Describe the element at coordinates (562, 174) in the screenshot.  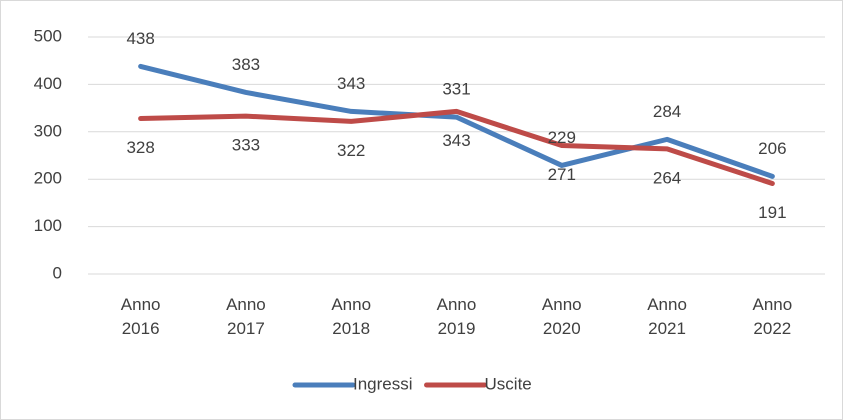
I see `data-label: 271` at that location.